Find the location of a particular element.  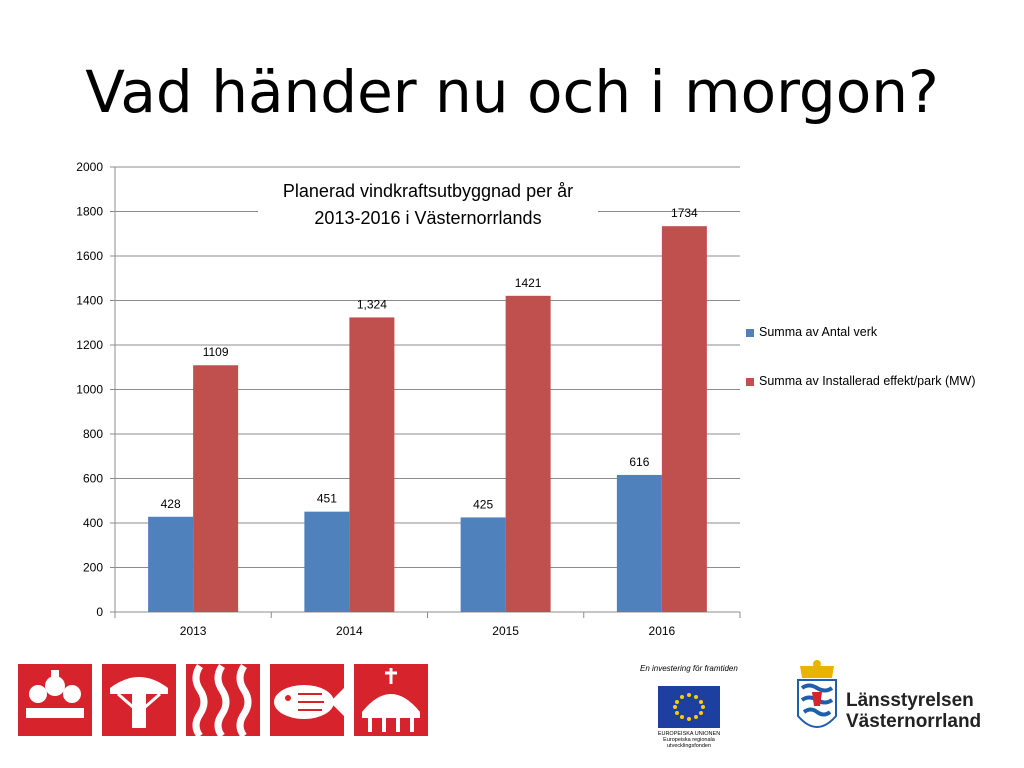

fish-emblem-icon is located at coordinates (307, 700).